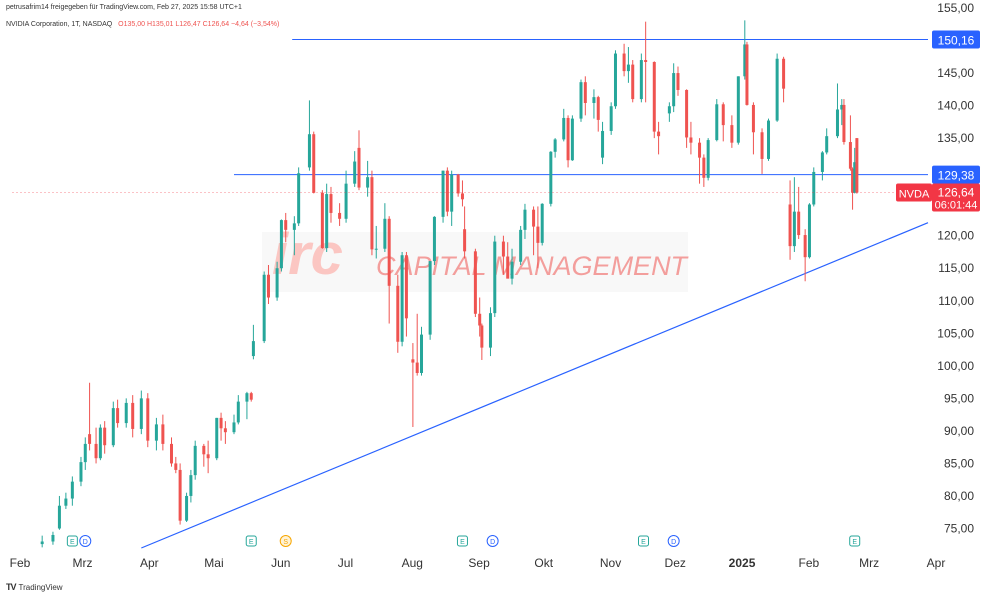 This screenshot has height=597, width=1000. I want to click on y-tick-label: 145,00, so click(955, 73).